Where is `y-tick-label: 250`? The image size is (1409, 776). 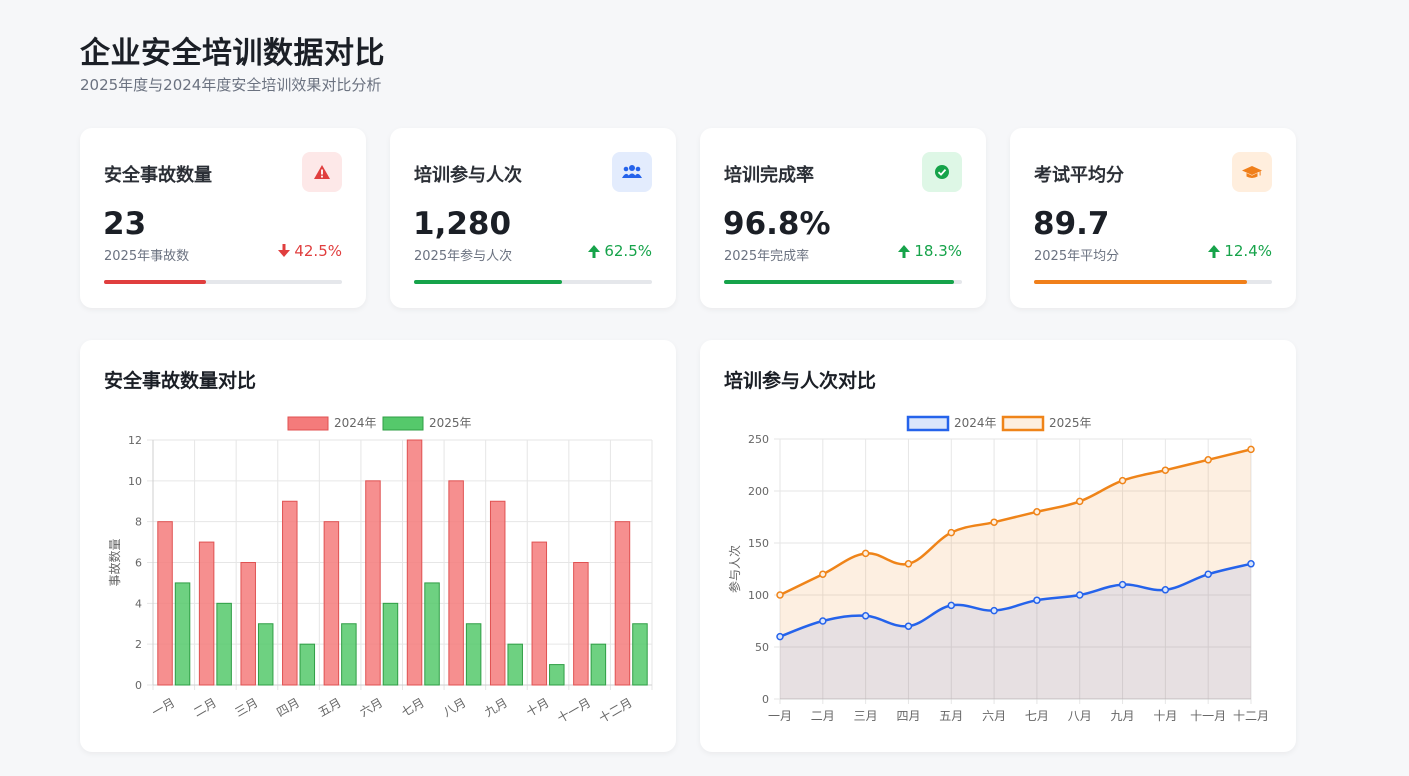 y-tick-label: 250 is located at coordinates (758, 439).